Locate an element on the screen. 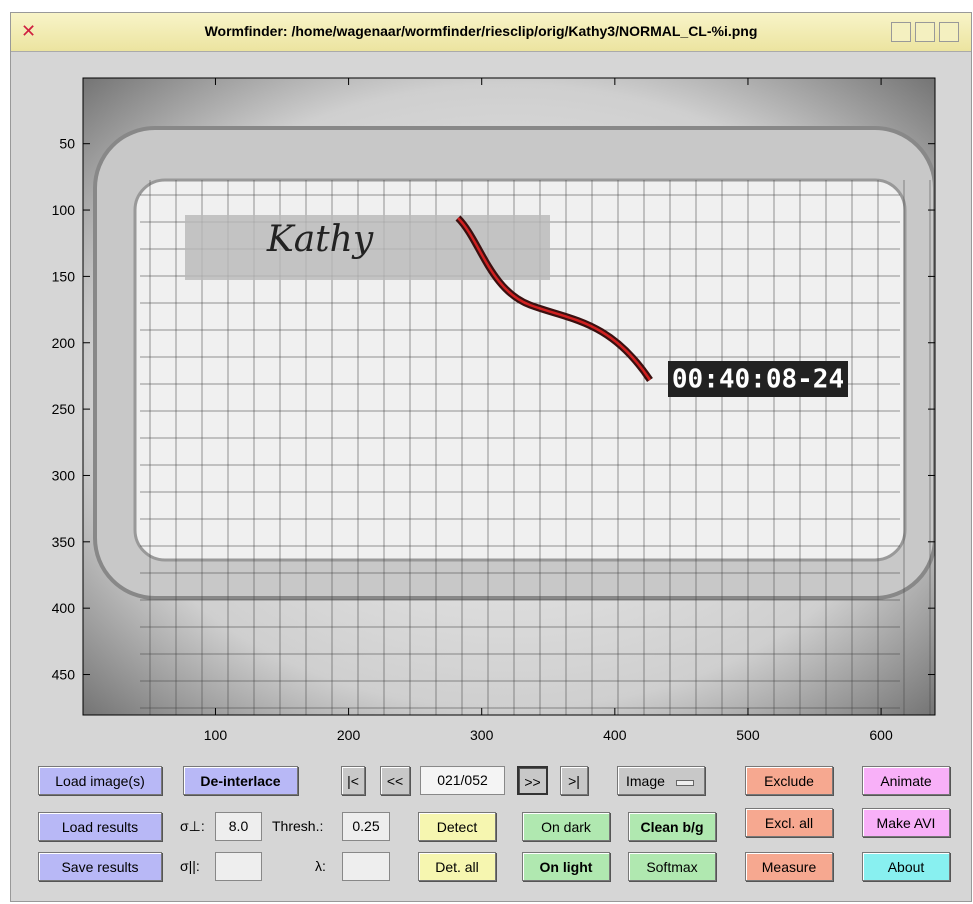  last-frame-button: >| is located at coordinates (574, 780).